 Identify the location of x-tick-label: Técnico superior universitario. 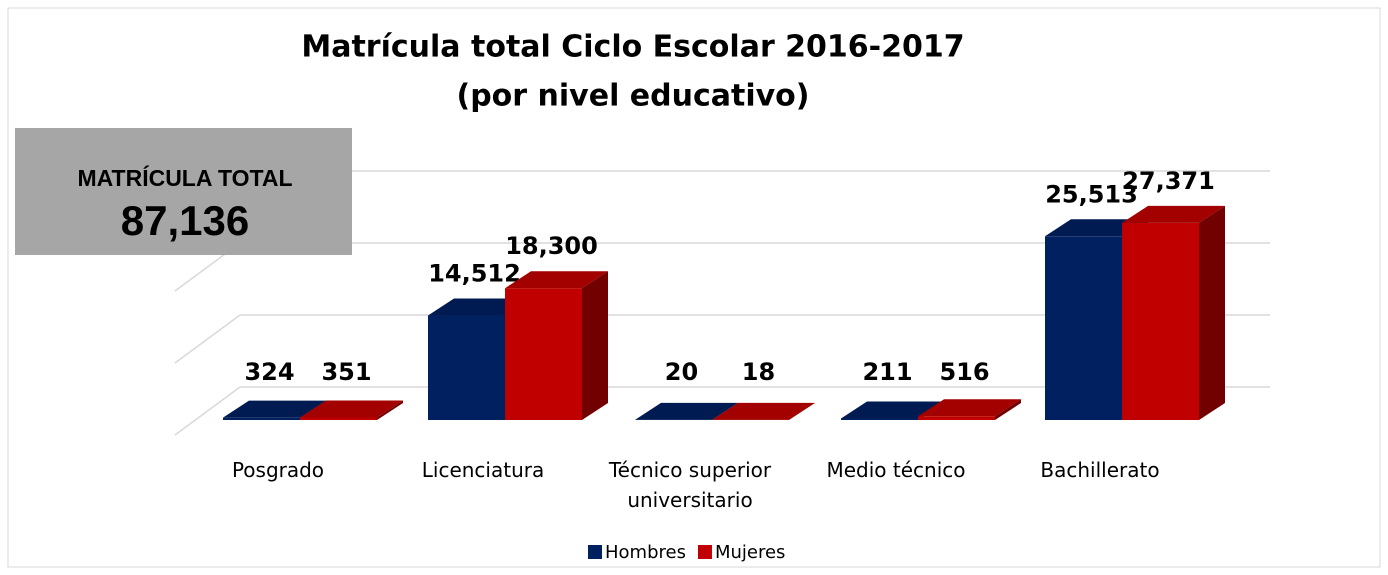
(690, 485).